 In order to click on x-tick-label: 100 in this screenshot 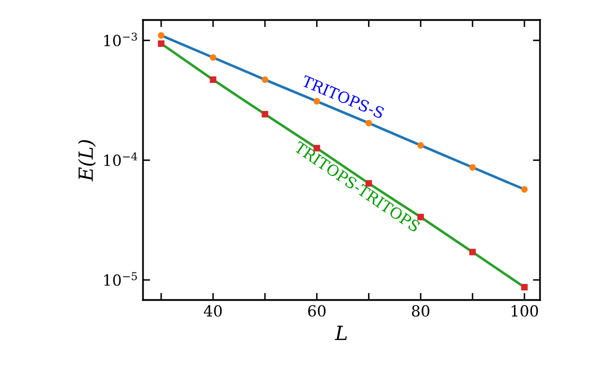, I will do `click(525, 311)`.